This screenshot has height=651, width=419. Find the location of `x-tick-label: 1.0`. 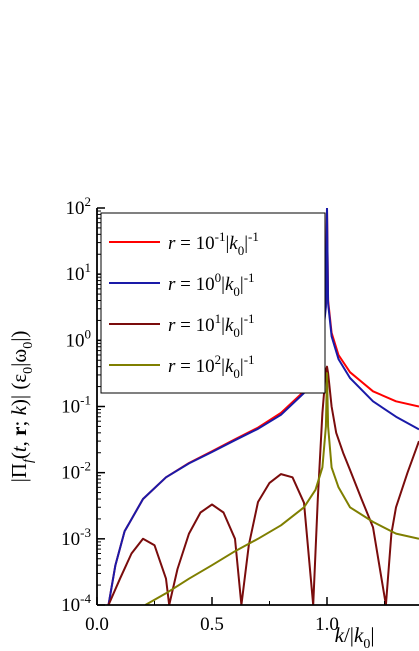

x-tick-label: 1.0 is located at coordinates (327, 624).